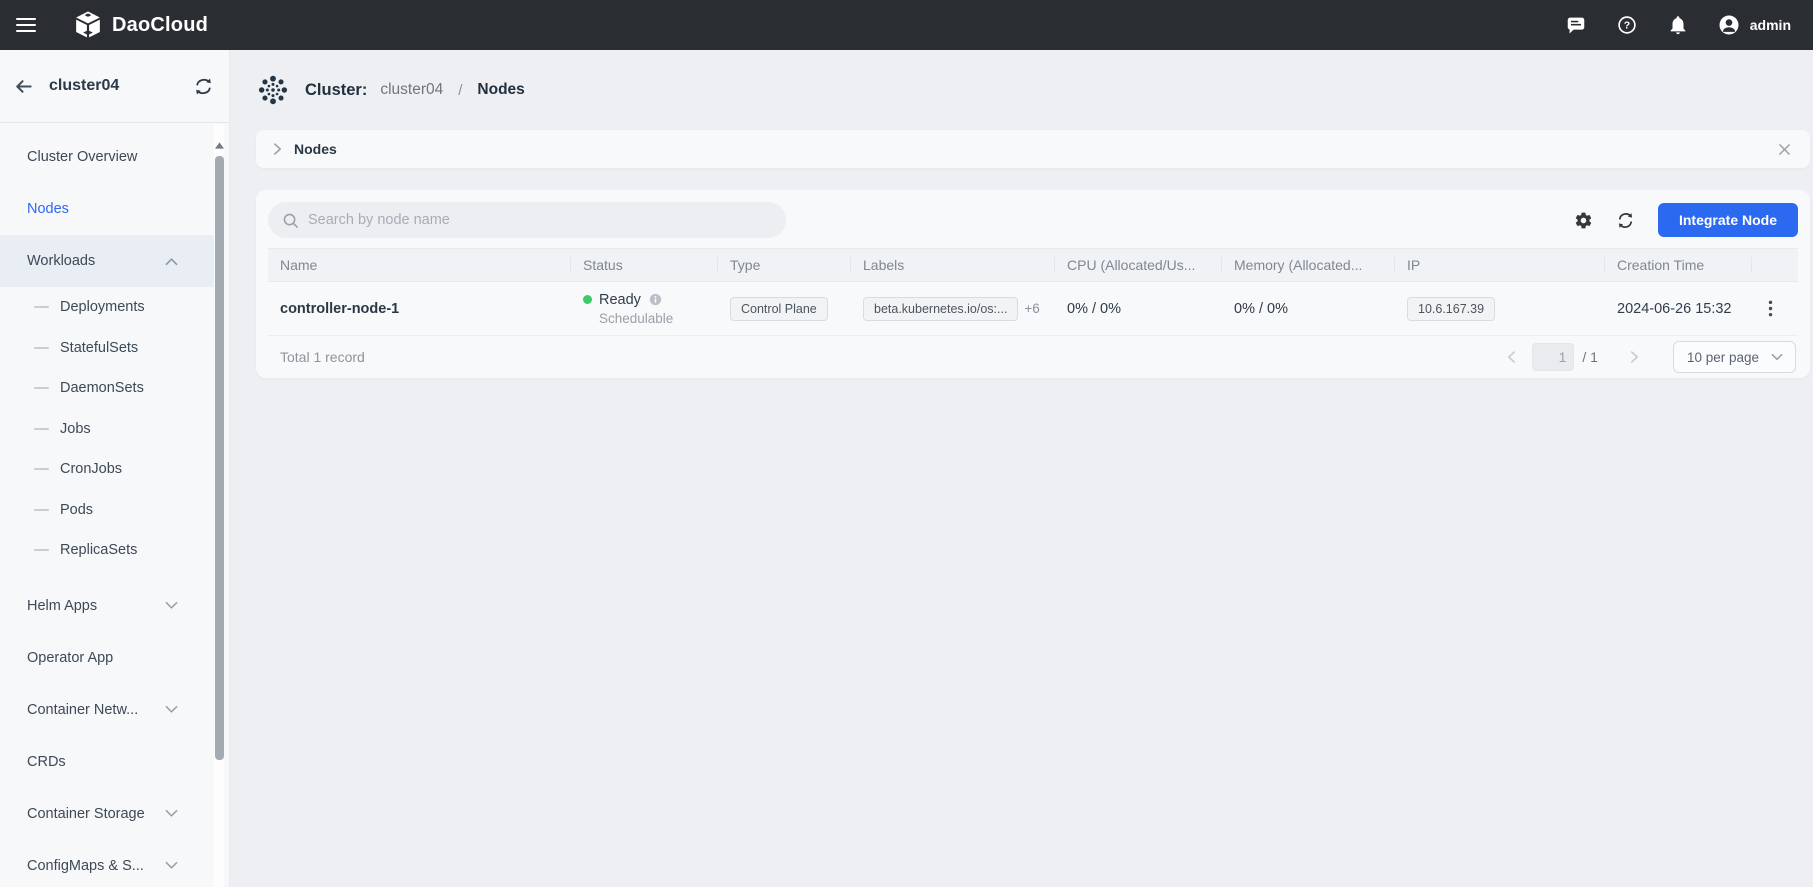 This screenshot has height=887, width=1813. I want to click on page-title: Cluster: cluster04 / Nodes, so click(1034, 90).